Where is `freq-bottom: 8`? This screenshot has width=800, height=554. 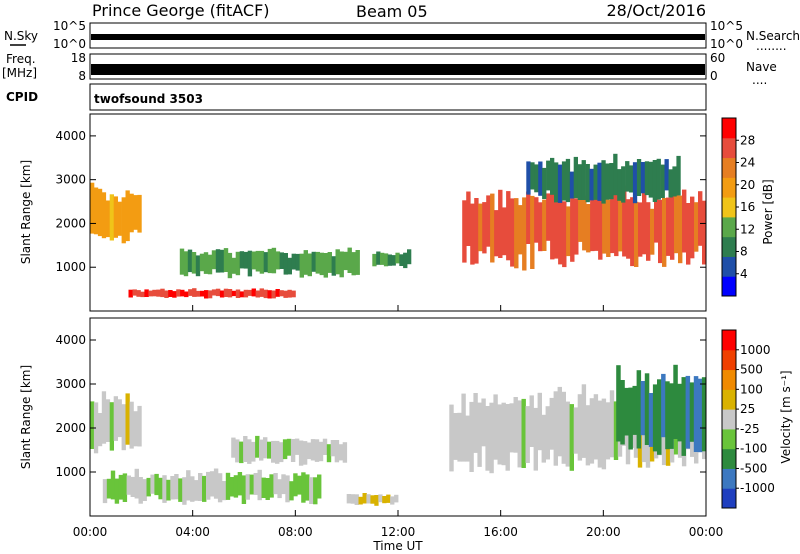 freq-bottom: 8 is located at coordinates (82, 76).